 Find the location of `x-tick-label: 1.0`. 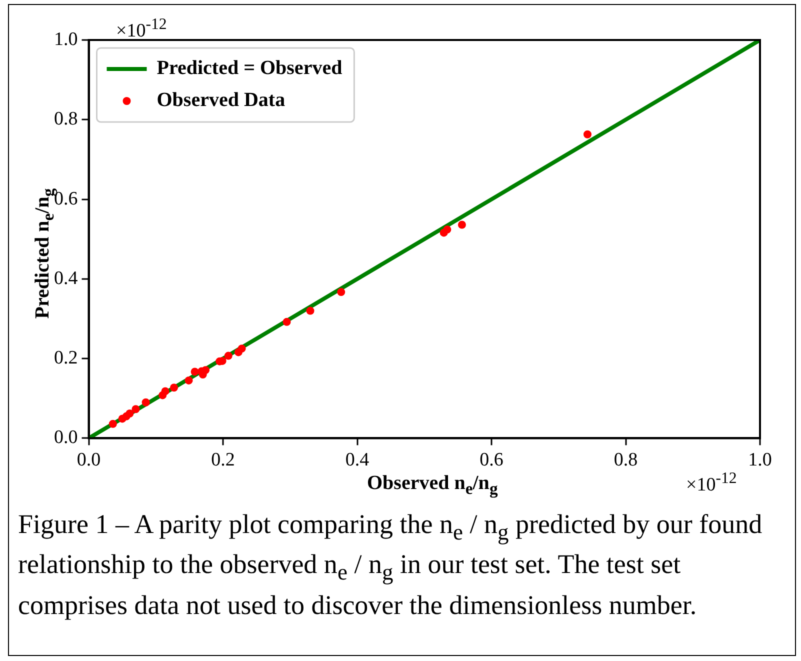

x-tick-label: 1.0 is located at coordinates (760, 460).